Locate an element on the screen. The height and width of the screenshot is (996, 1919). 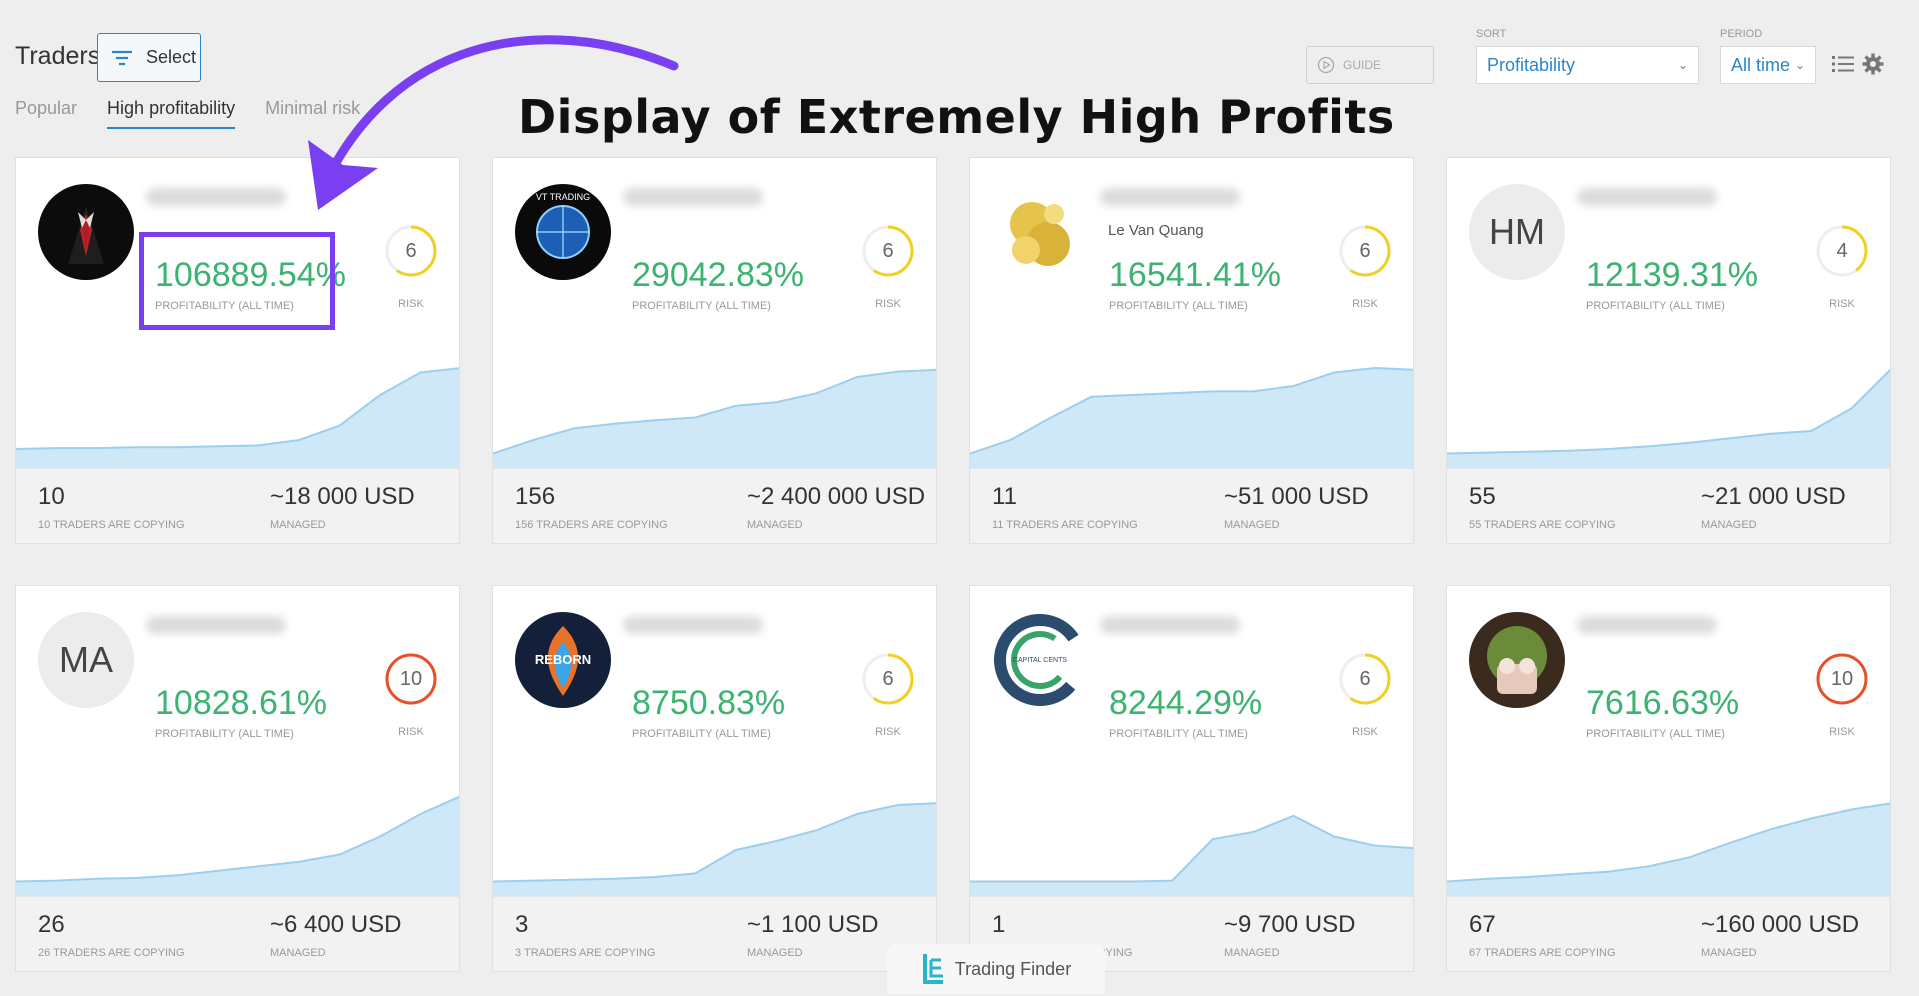
profitability-value: 10828.61% is located at coordinates (241, 703).